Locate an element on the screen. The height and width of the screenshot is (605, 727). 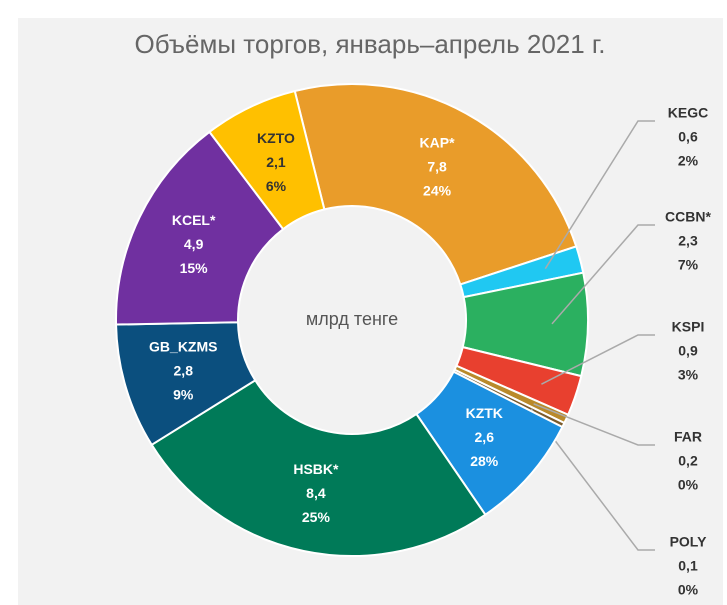
percent-label: 24% is located at coordinates (437, 191).